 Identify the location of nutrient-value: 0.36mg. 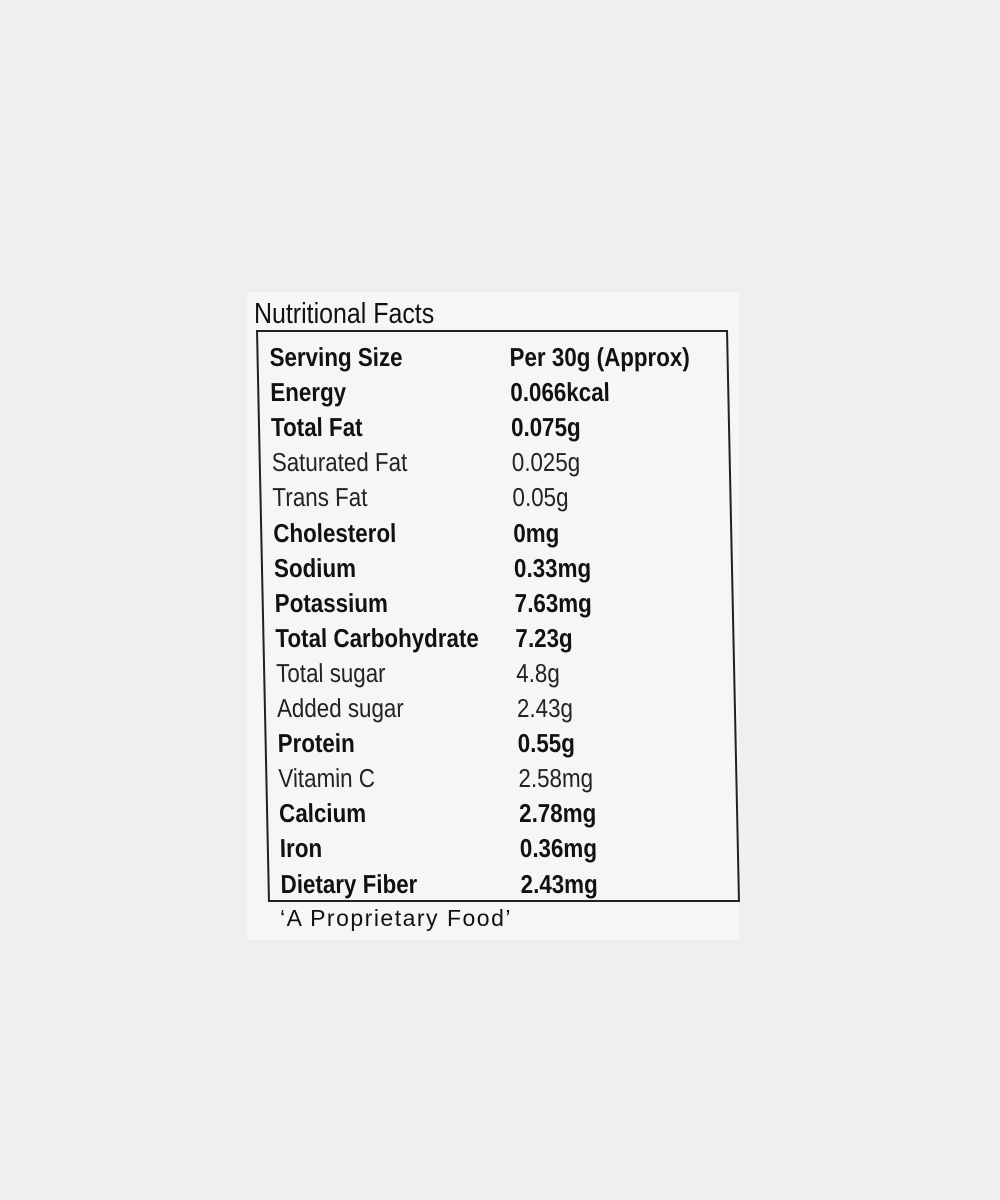
(558, 848).